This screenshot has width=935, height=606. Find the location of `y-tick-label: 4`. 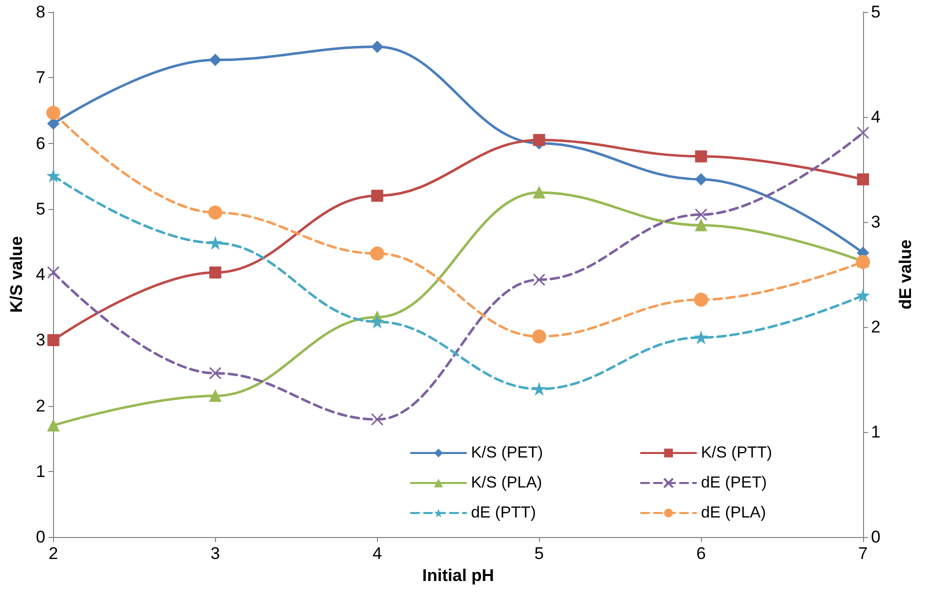

y-tick-label: 4 is located at coordinates (41, 274).